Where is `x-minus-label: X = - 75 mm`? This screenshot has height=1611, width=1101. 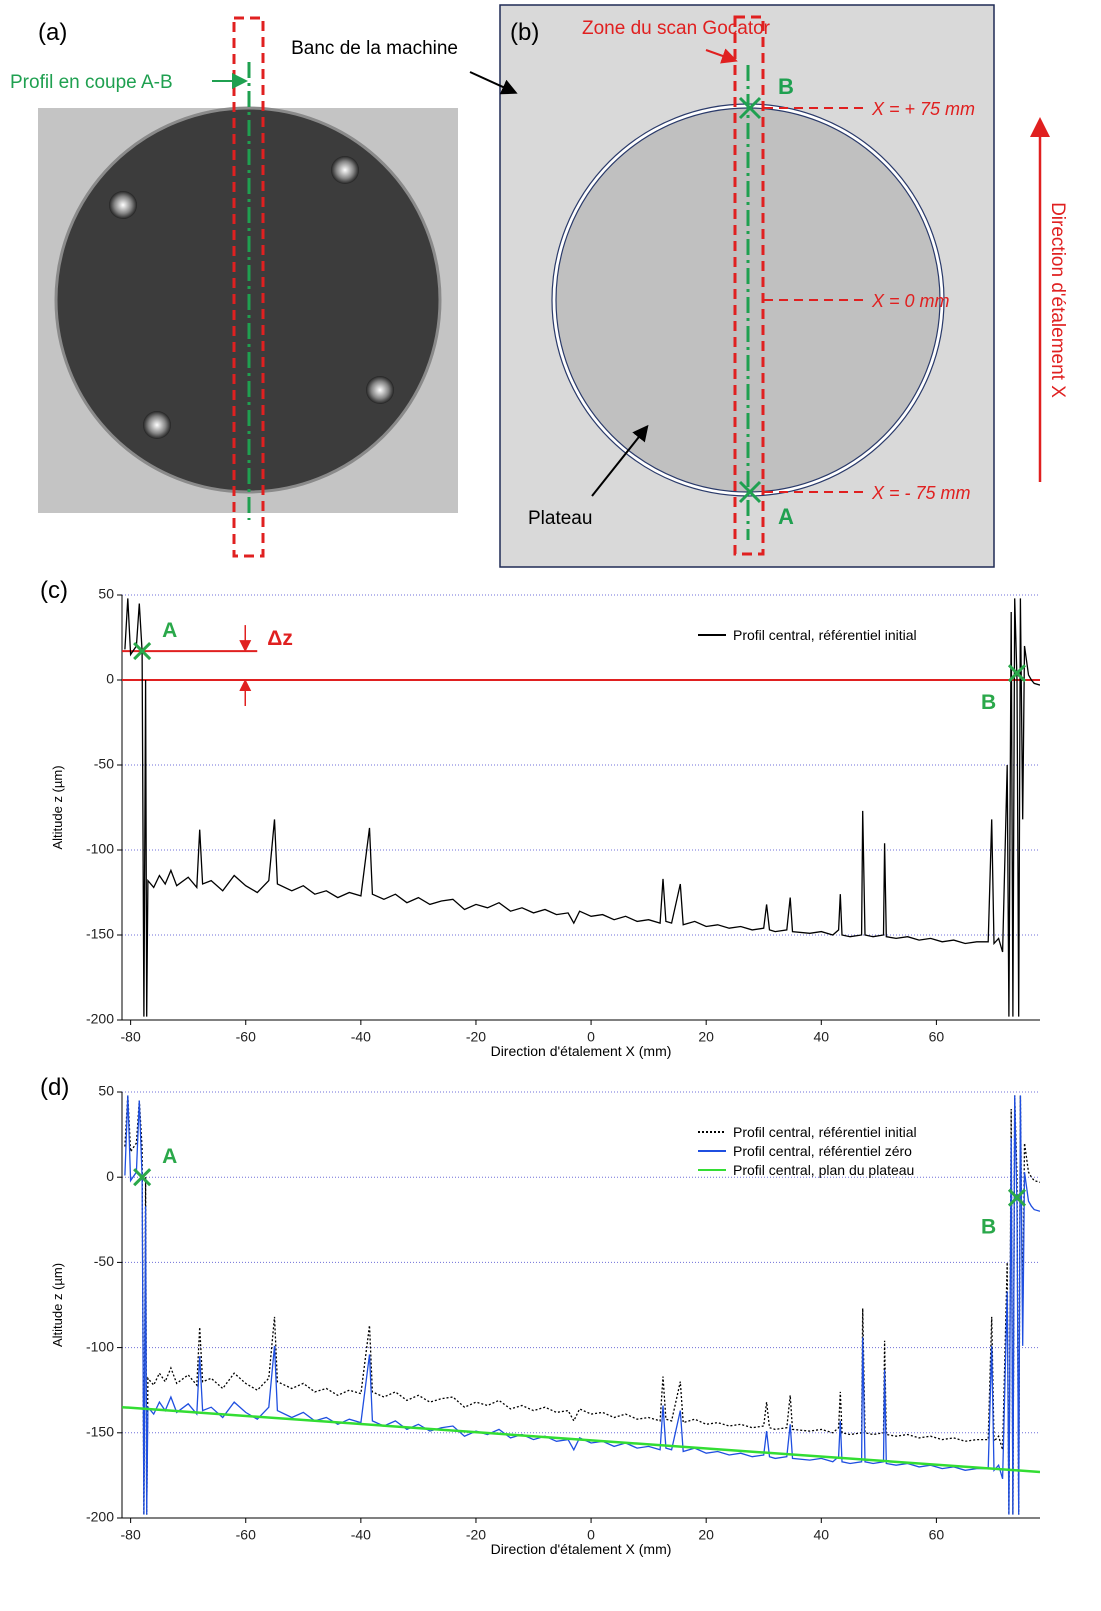 x-minus-label: X = - 75 mm is located at coordinates (921, 493).